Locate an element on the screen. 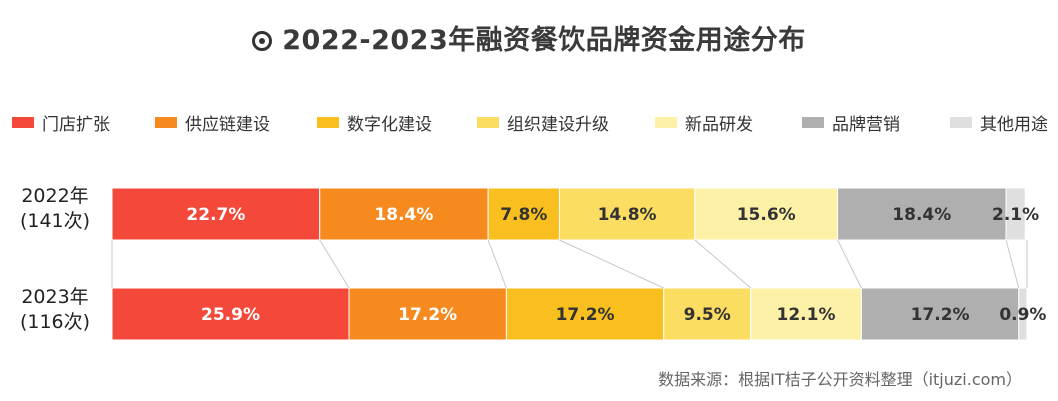 This screenshot has height=401, width=1058. legend-item: 门店扩张 is located at coordinates (61, 122).